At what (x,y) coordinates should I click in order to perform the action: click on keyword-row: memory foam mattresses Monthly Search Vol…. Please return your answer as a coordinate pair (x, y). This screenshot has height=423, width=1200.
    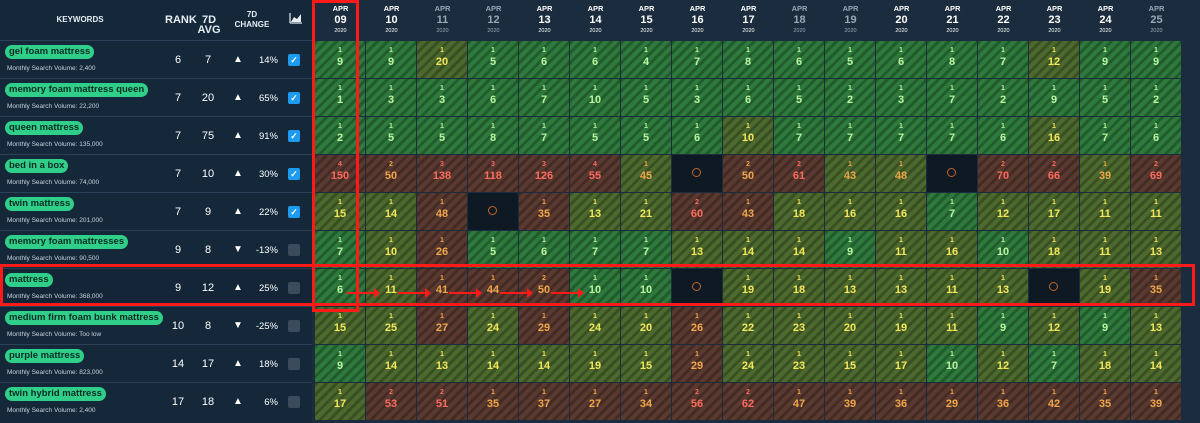
    Looking at the image, I should click on (156, 249).